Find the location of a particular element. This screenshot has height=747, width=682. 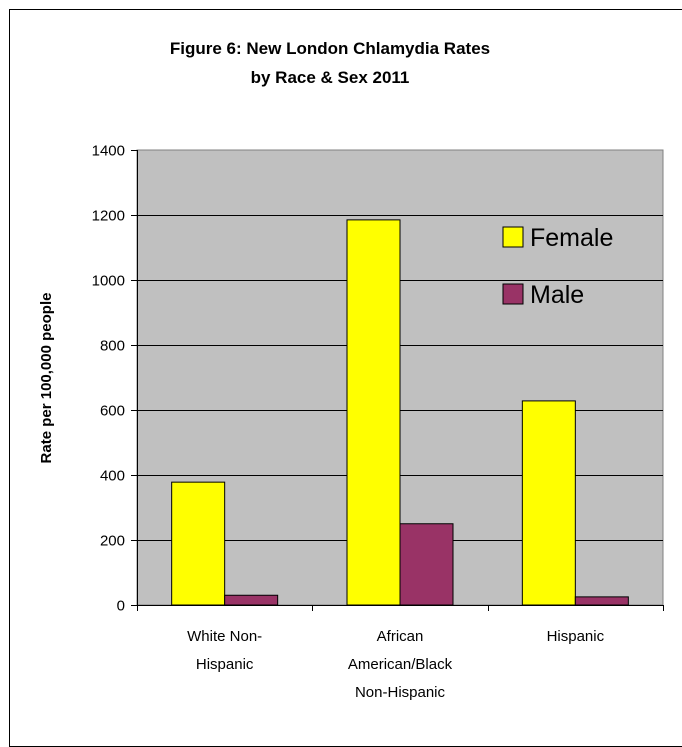

x-category-label: White Non- is located at coordinates (224, 636).